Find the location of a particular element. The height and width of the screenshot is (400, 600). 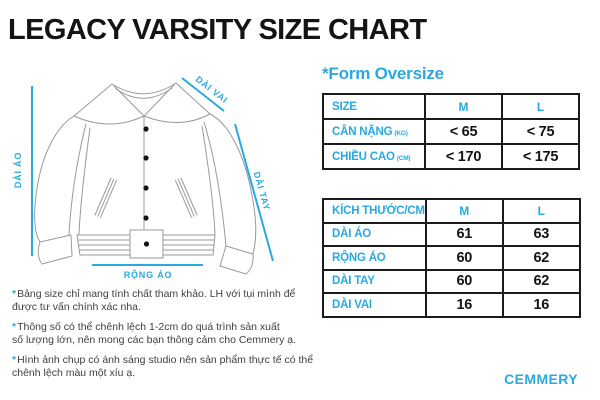

table-row: DÀI TAY 60 62 is located at coordinates (451, 281).